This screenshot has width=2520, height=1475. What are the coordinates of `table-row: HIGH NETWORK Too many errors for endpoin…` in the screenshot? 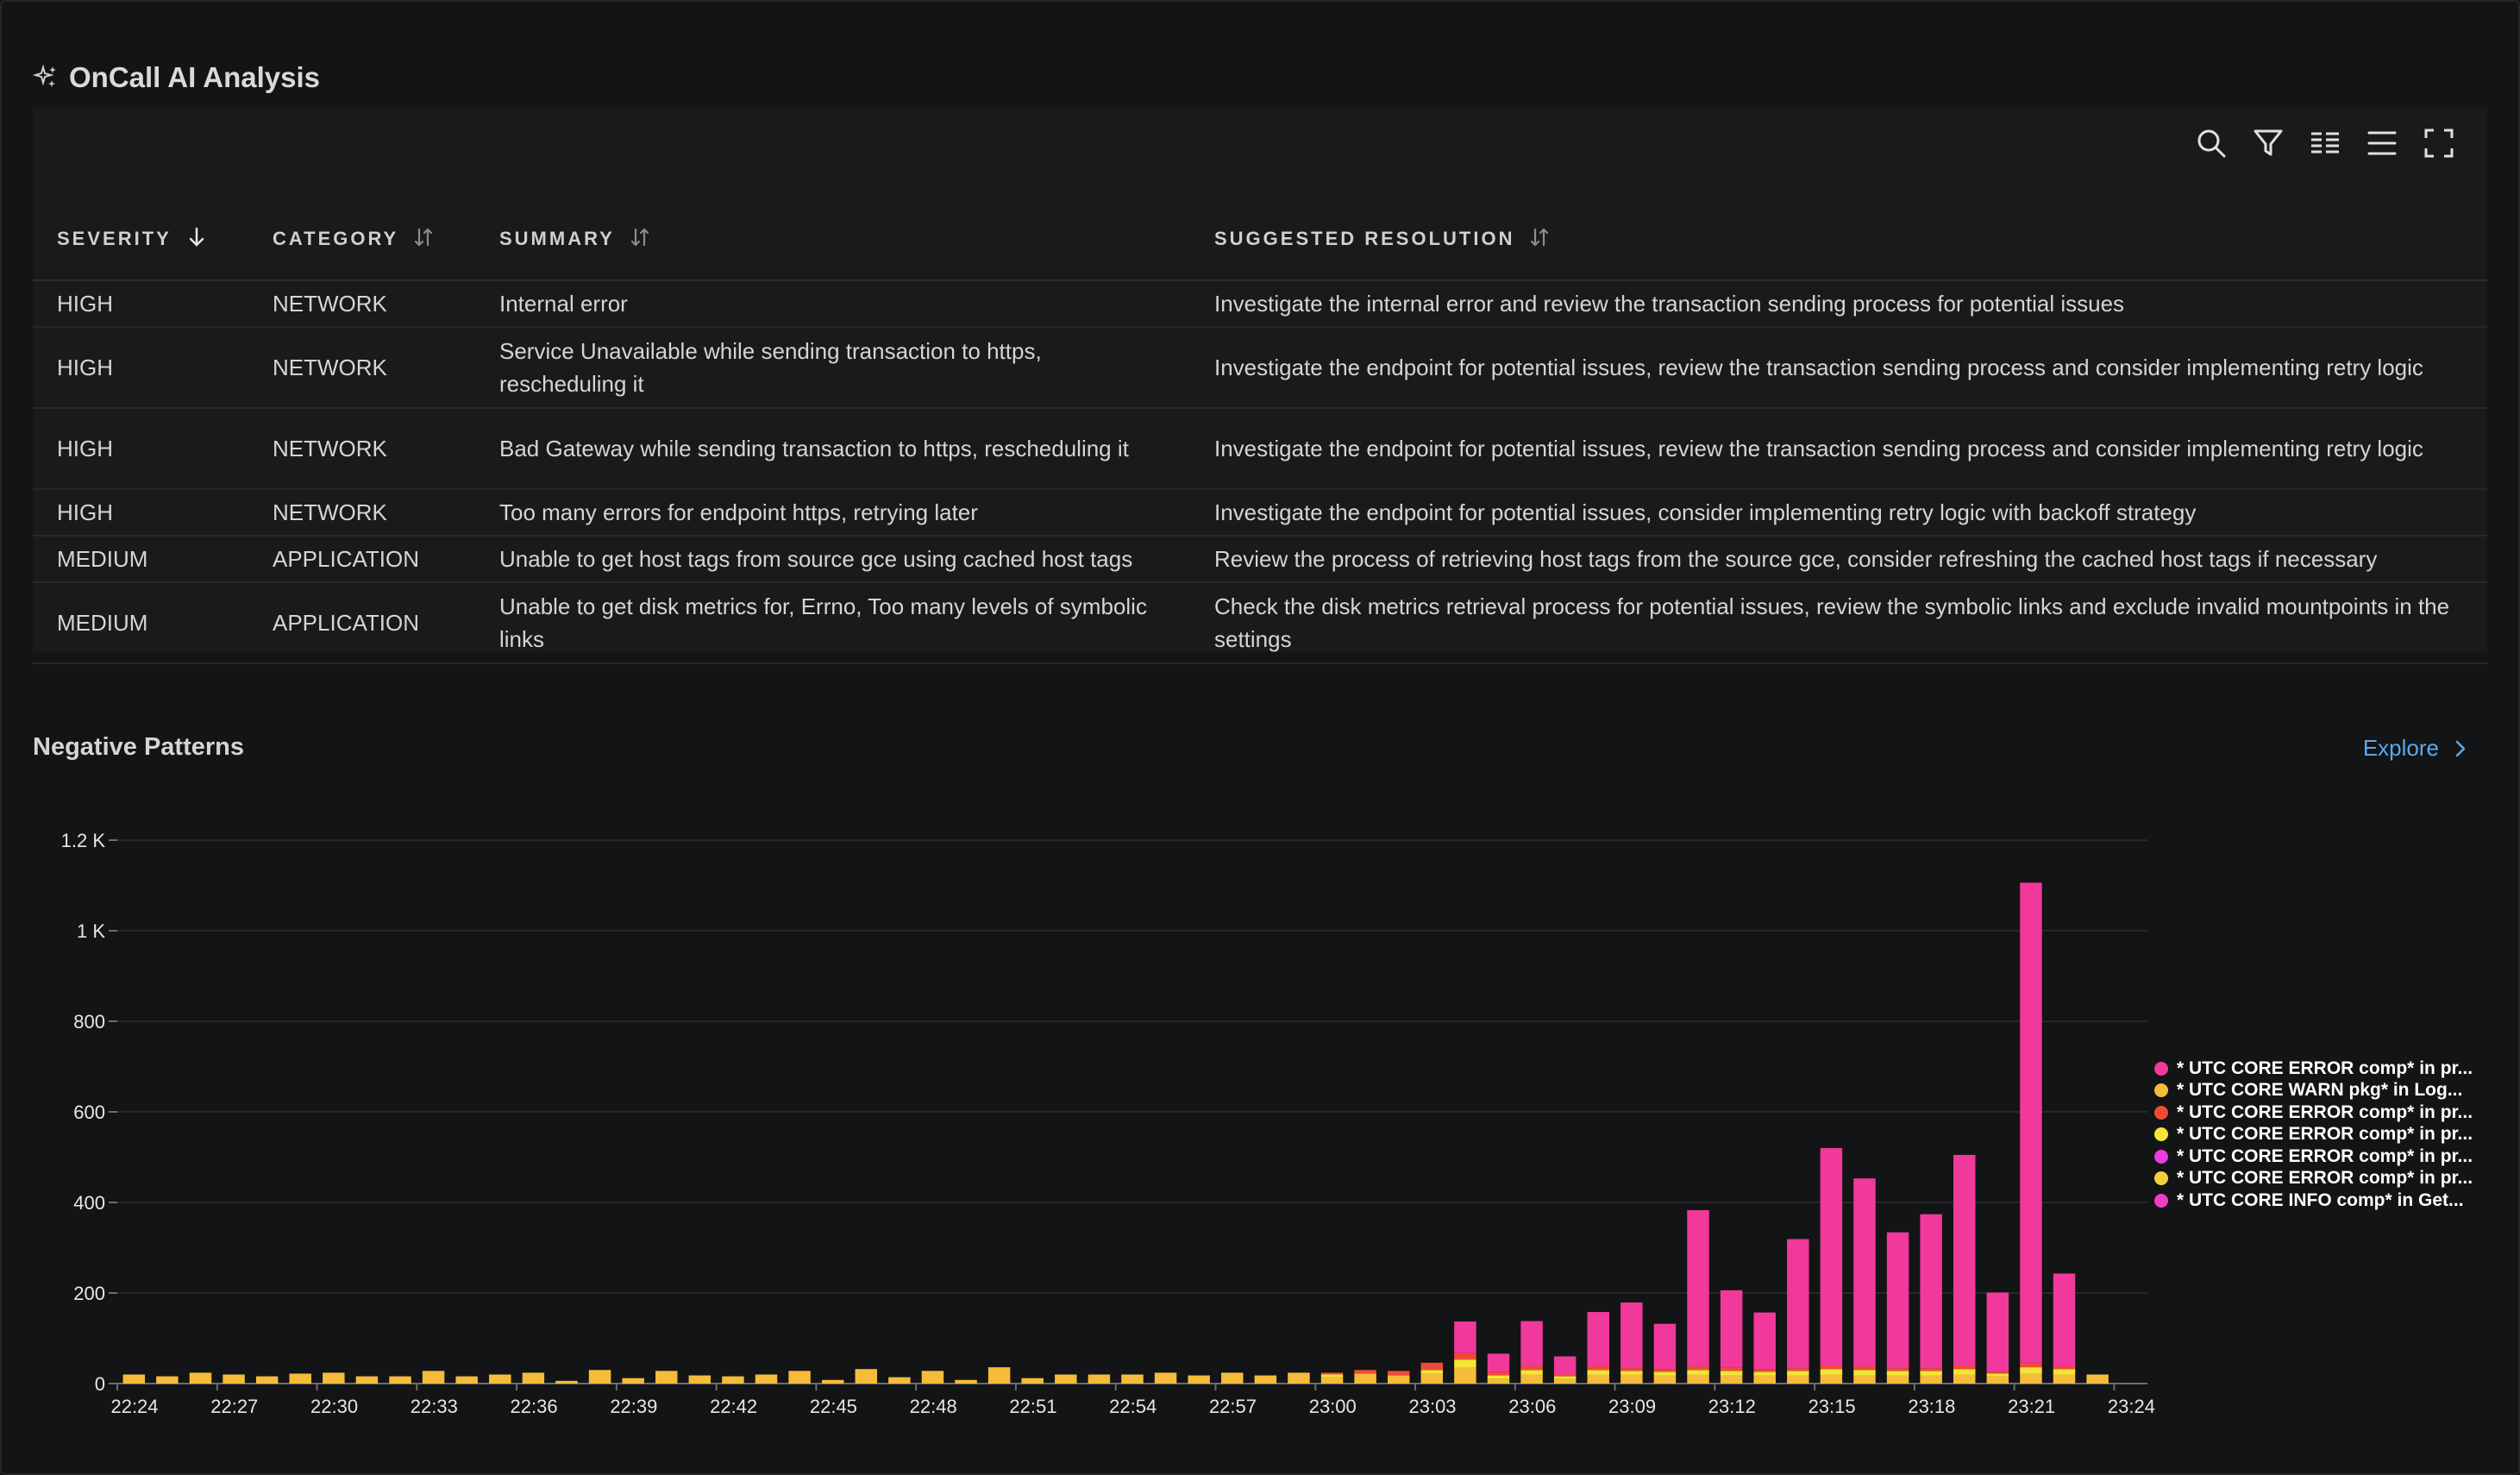 It's located at (1260, 513).